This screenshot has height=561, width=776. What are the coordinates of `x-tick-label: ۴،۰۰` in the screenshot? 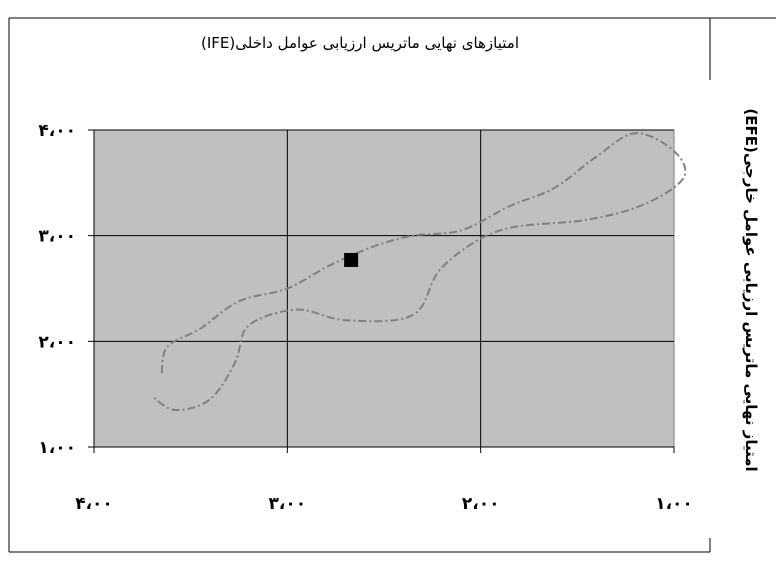 It's located at (94, 504).